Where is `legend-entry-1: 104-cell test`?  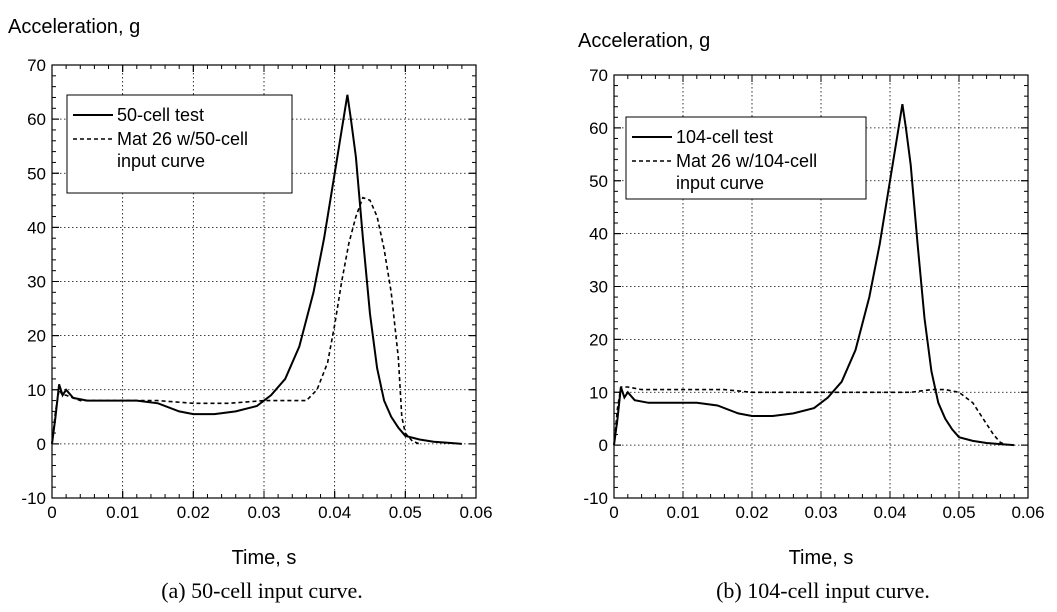 legend-entry-1: 104-cell test is located at coordinates (724, 137).